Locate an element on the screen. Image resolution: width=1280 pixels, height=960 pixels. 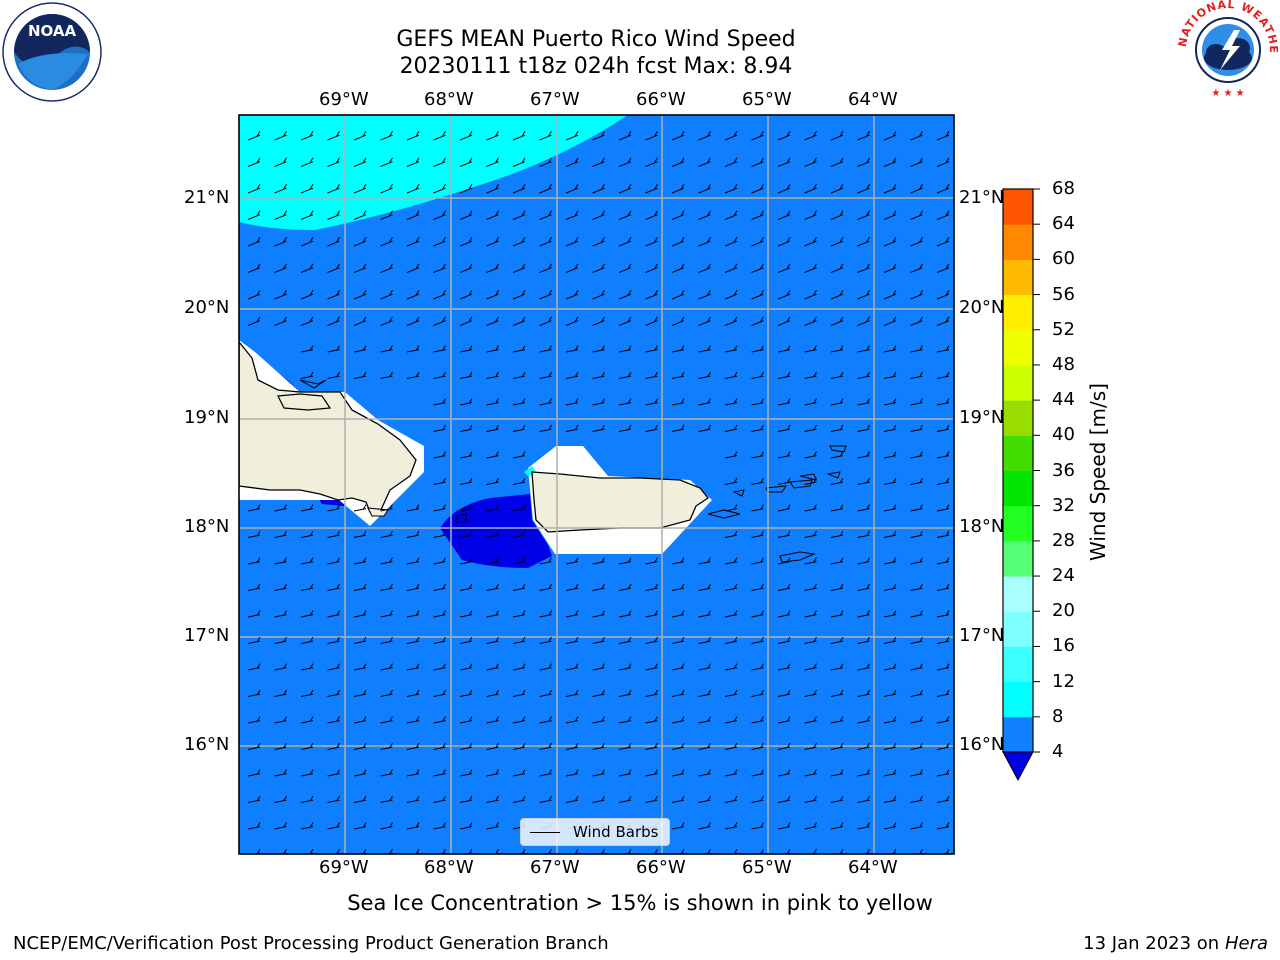
footer-host: Hera is located at coordinates (1246, 943).